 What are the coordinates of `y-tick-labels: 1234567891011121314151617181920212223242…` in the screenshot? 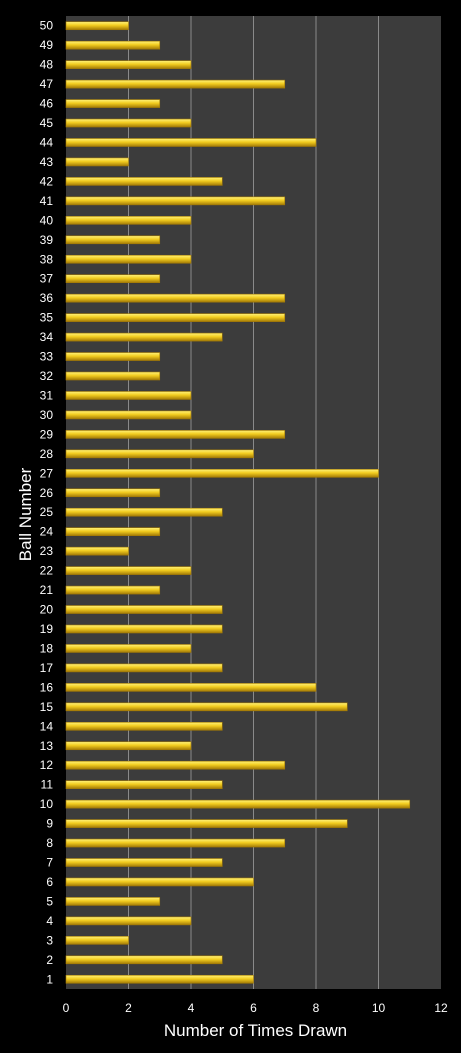 It's located at (47, 503).